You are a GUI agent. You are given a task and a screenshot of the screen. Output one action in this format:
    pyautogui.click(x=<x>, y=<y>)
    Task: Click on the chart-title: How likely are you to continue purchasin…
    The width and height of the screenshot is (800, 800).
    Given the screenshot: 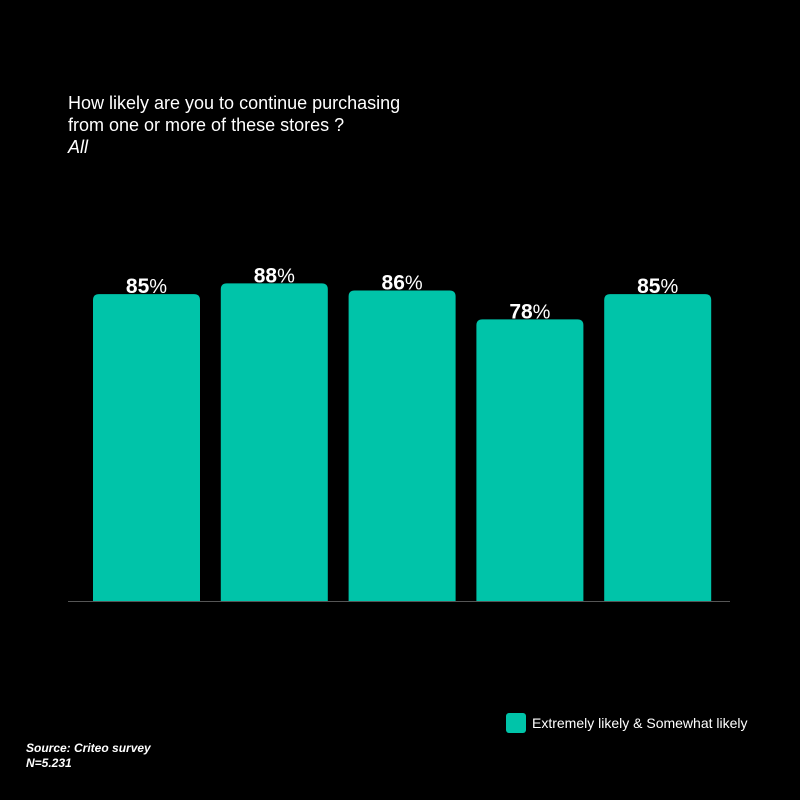 What is the action you would take?
    pyautogui.click(x=234, y=125)
    